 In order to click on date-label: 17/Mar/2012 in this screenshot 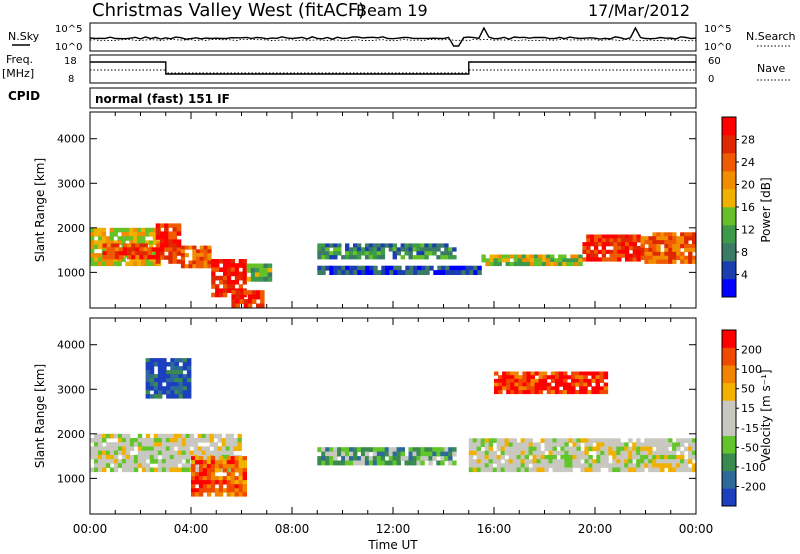, I will do `click(639, 10)`.